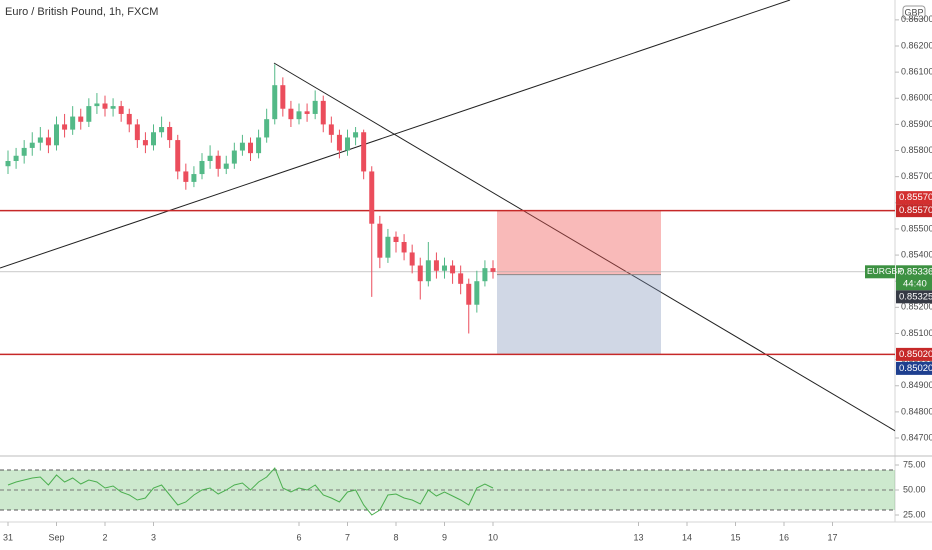  Describe the element at coordinates (493, 537) in the screenshot. I see `x-tick-label: 10` at that location.